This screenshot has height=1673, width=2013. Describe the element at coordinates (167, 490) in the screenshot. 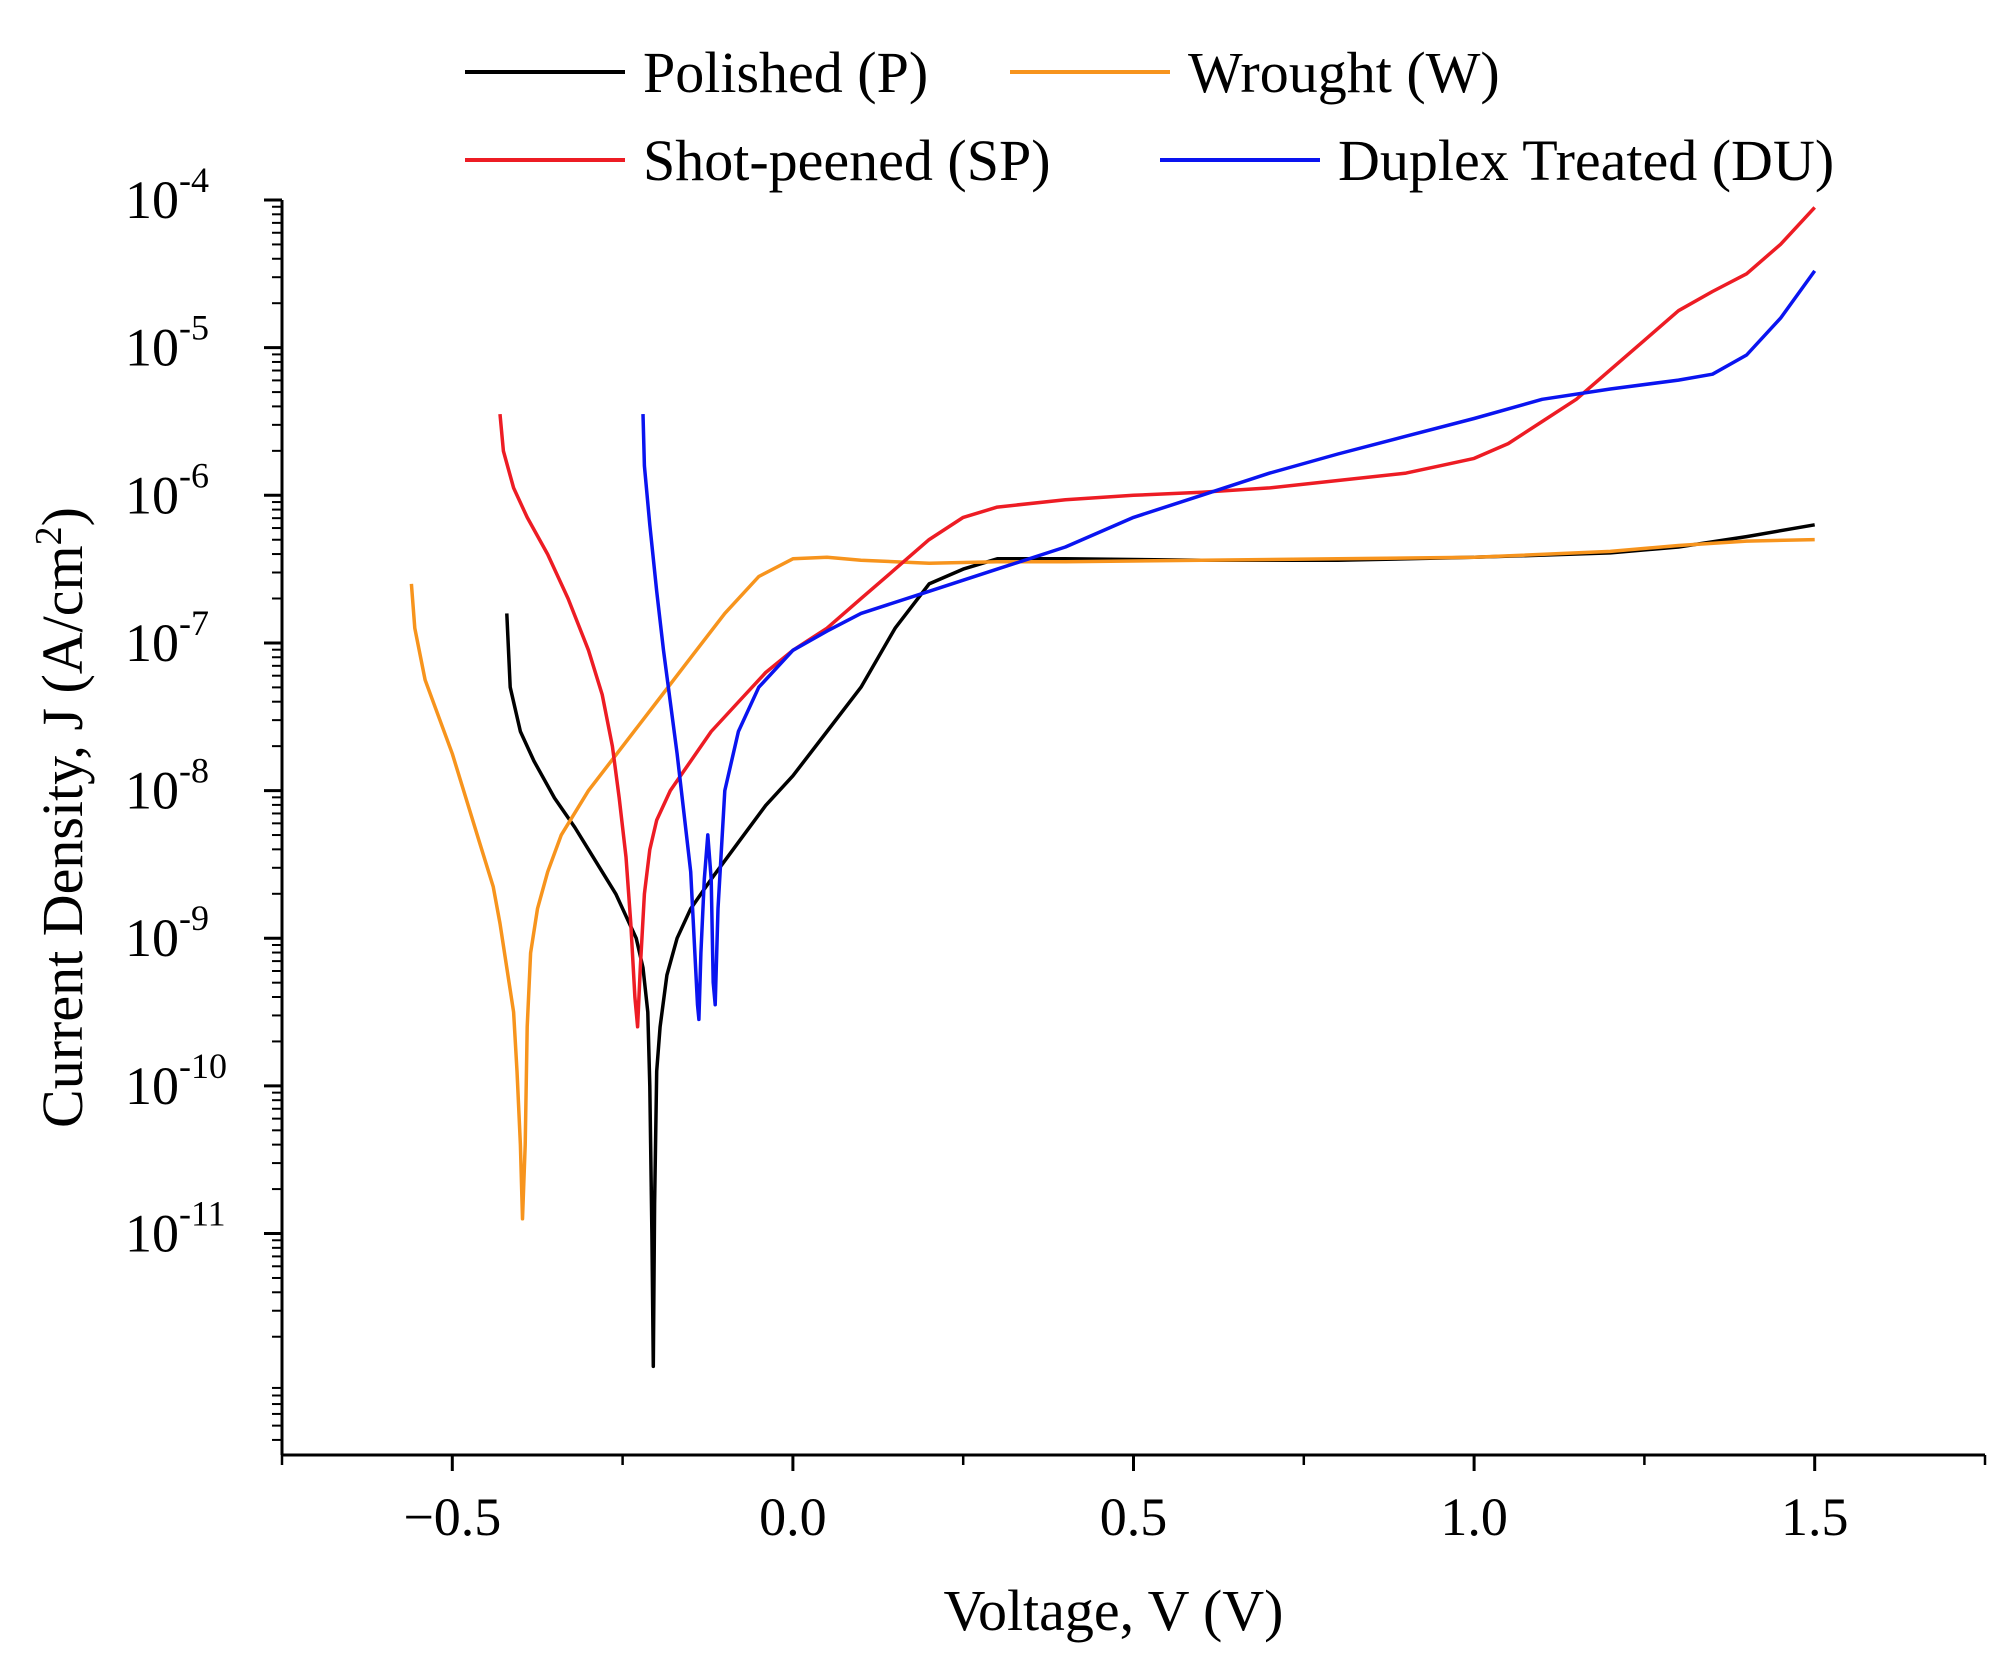

I see `y-tick-label: 10⁻⁶` at that location.